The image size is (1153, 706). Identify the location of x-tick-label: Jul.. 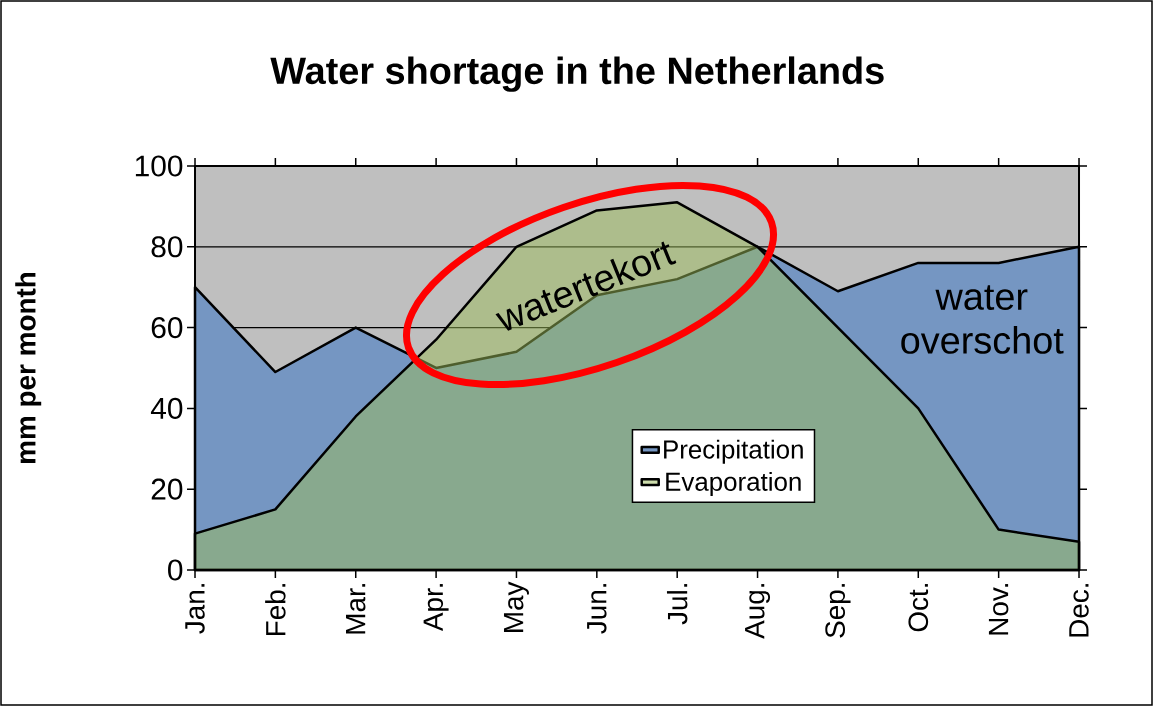
(677, 604).